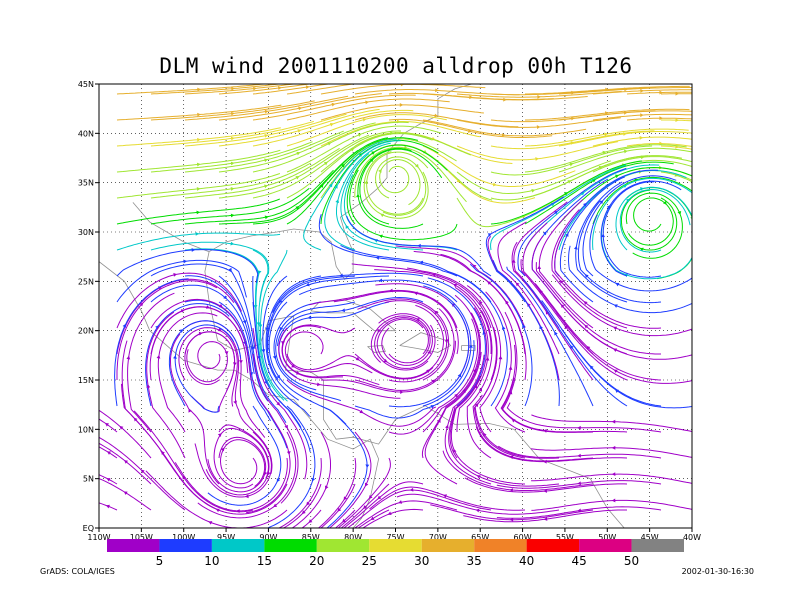 This screenshot has height=612, width=792. I want to click on x-tick-label: 90W, so click(268, 537).